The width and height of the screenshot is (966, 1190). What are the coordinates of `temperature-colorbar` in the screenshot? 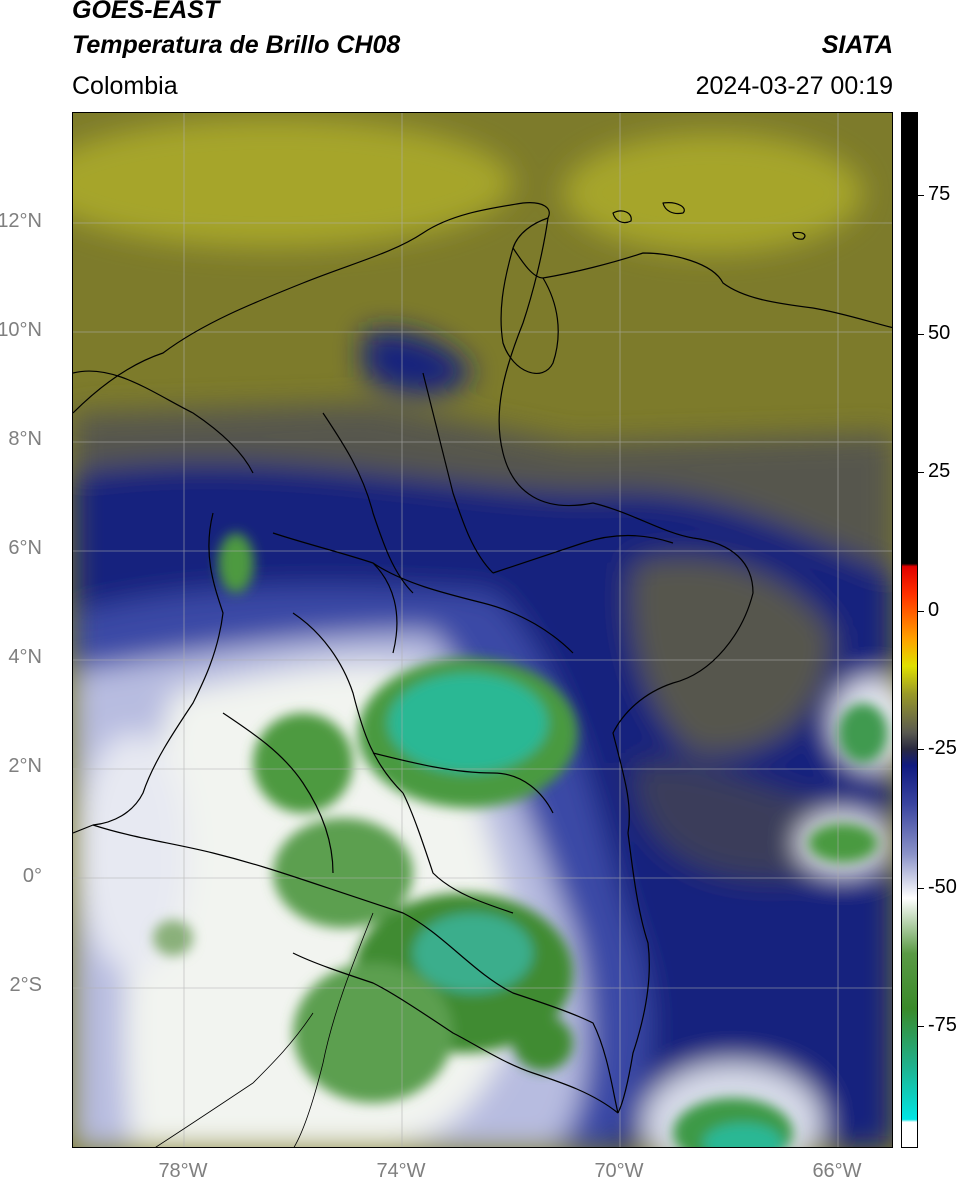 It's located at (909, 630).